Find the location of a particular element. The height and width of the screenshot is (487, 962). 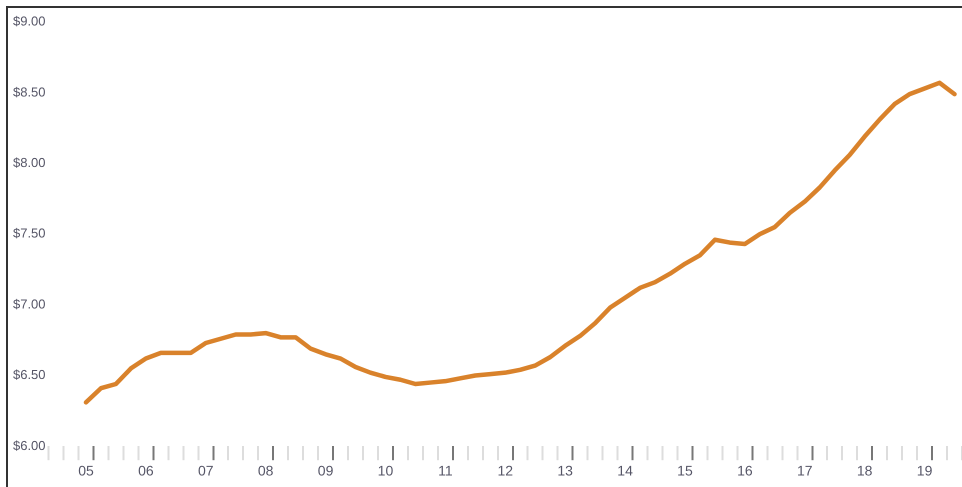

y-tick-label: $8.50 is located at coordinates (29, 92).